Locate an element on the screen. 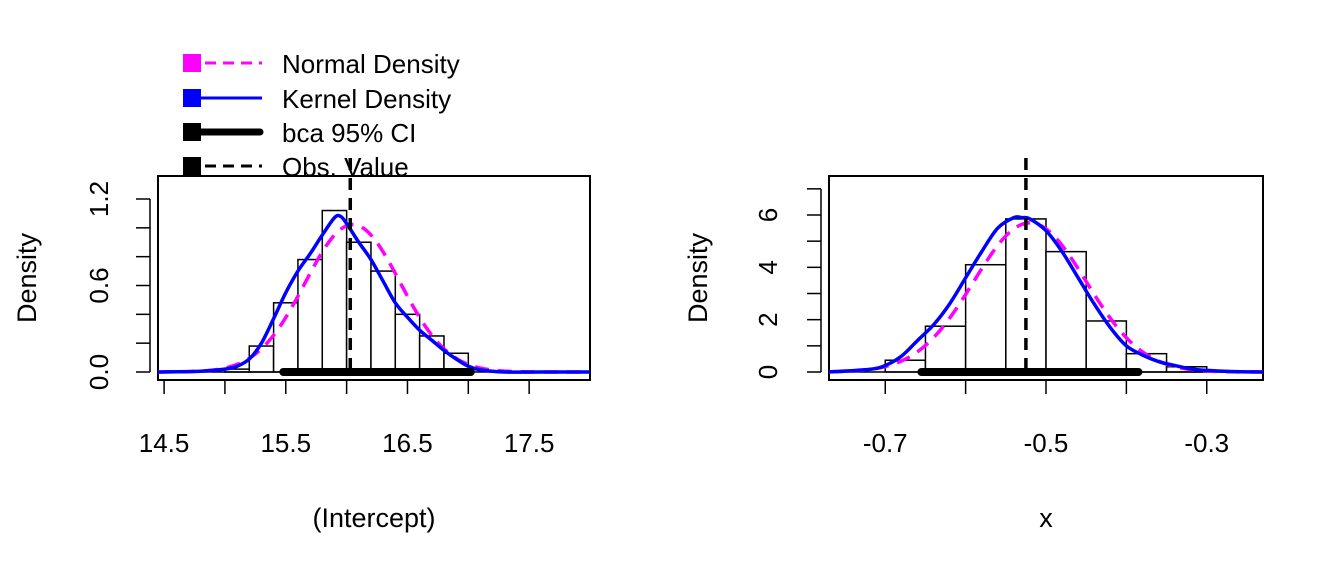 The image size is (1344, 576). x-tick-label: 15.5 is located at coordinates (285, 443).